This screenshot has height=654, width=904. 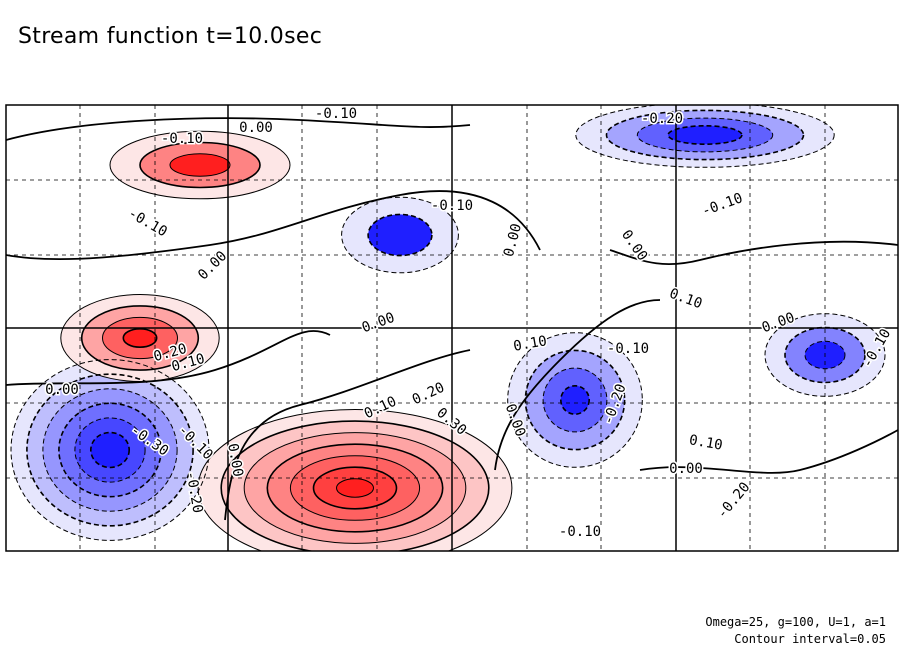 I want to click on contour-label-text: -0.20, so click(x=662, y=119).